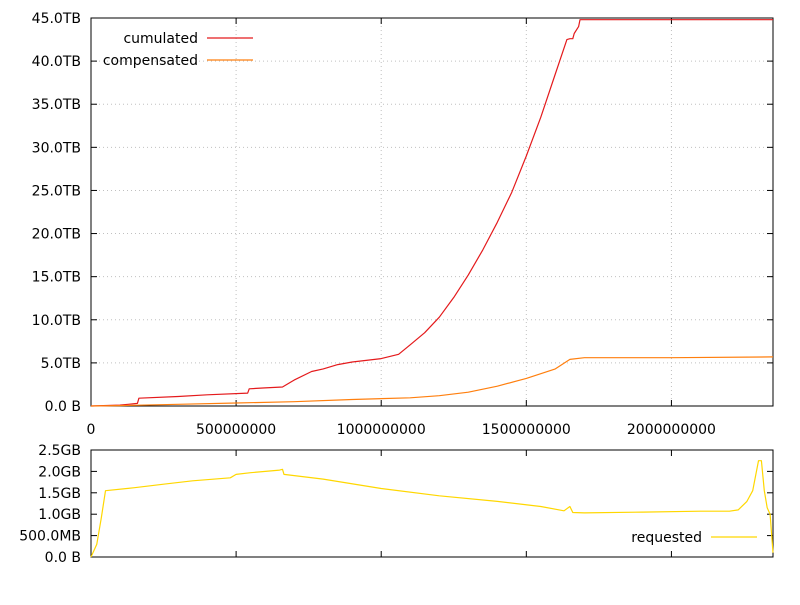 The image size is (800, 605). I want to click on y-tick-label: 20.0TB, so click(56, 235).